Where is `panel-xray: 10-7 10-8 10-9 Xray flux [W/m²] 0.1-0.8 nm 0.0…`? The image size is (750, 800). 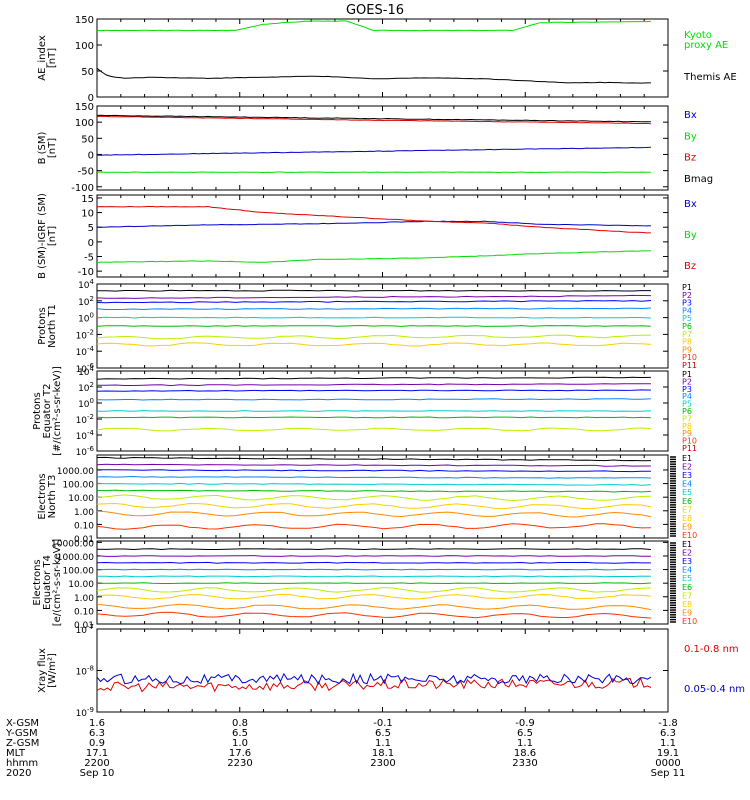 panel-xray: 10-7 10-8 10-9 Xray flux [W/m²] 0.1-0.8 nm 0.0… is located at coordinates (391, 671).